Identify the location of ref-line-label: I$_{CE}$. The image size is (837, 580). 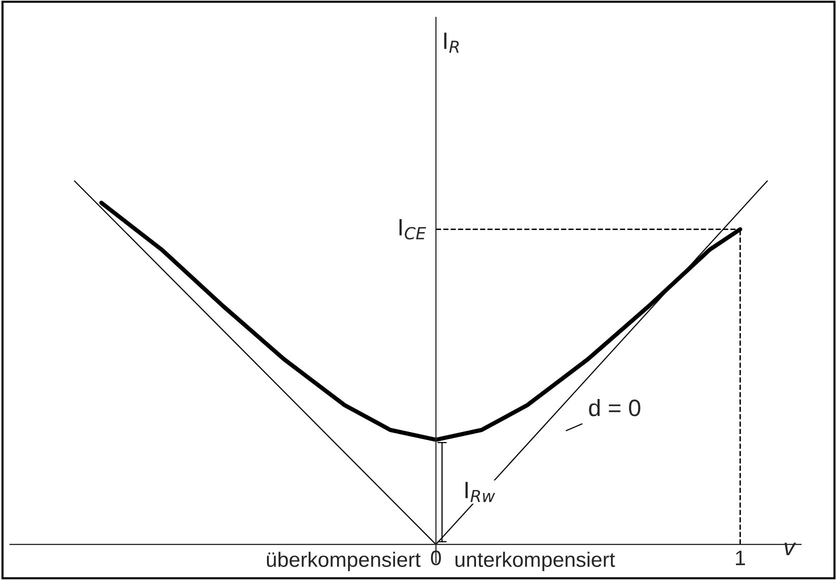
(412, 229).